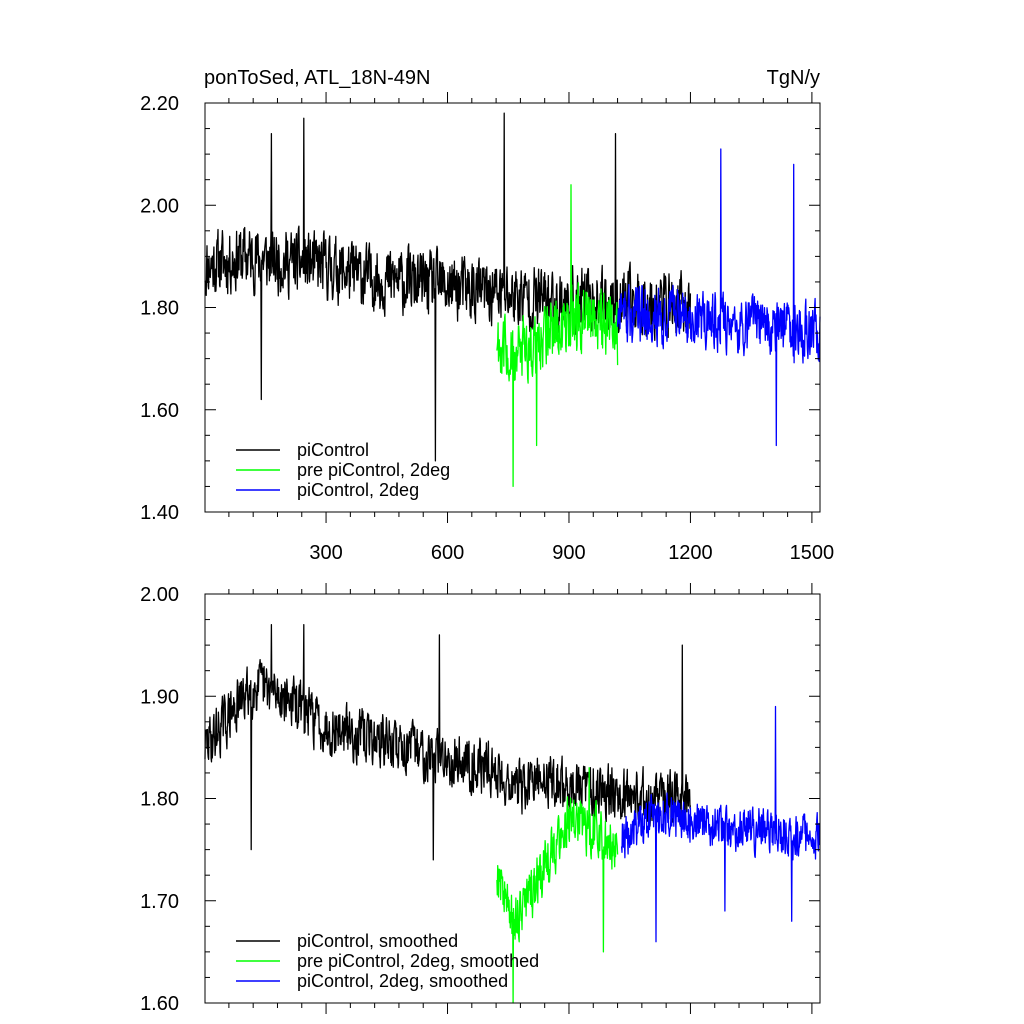  Describe the element at coordinates (325, 553) in the screenshot. I see `x-tick-label: 300` at that location.